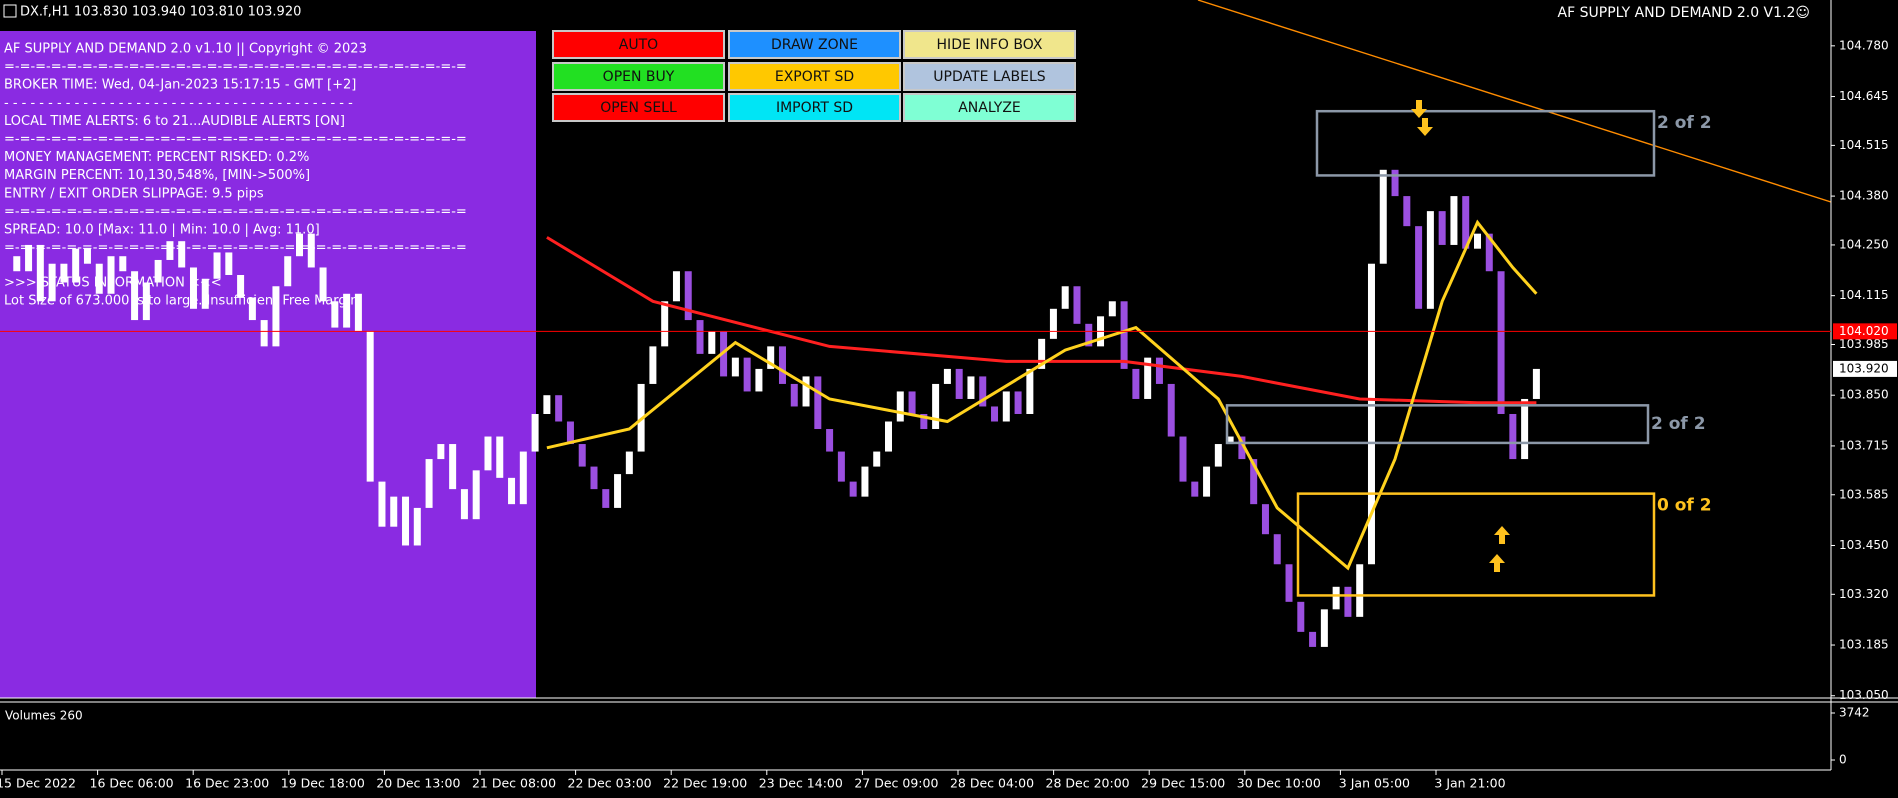 Image resolution: width=1898 pixels, height=798 pixels. Describe the element at coordinates (1864, 395) in the screenshot. I see `price-tick-label: 103.850` at that location.